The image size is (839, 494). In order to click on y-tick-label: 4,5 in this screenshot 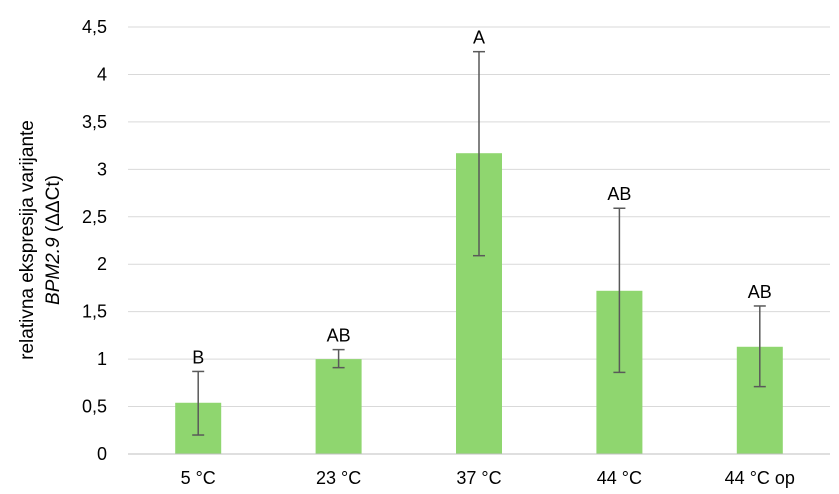, I will do `click(94, 27)`.